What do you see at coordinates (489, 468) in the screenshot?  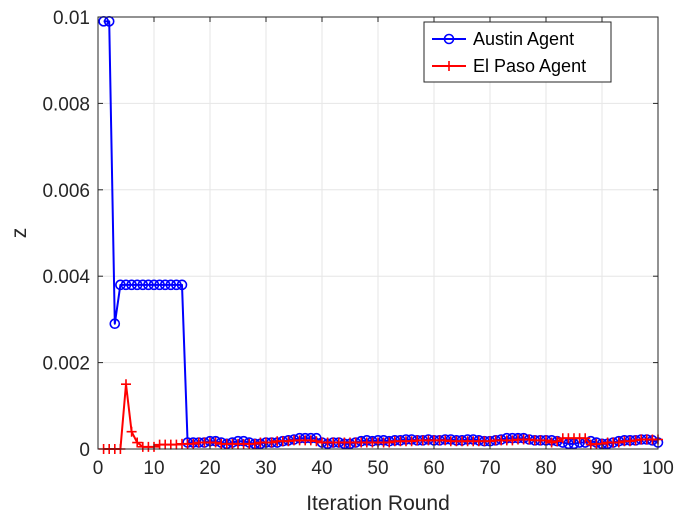 I see `x-tick-label: 70` at bounding box center [489, 468].